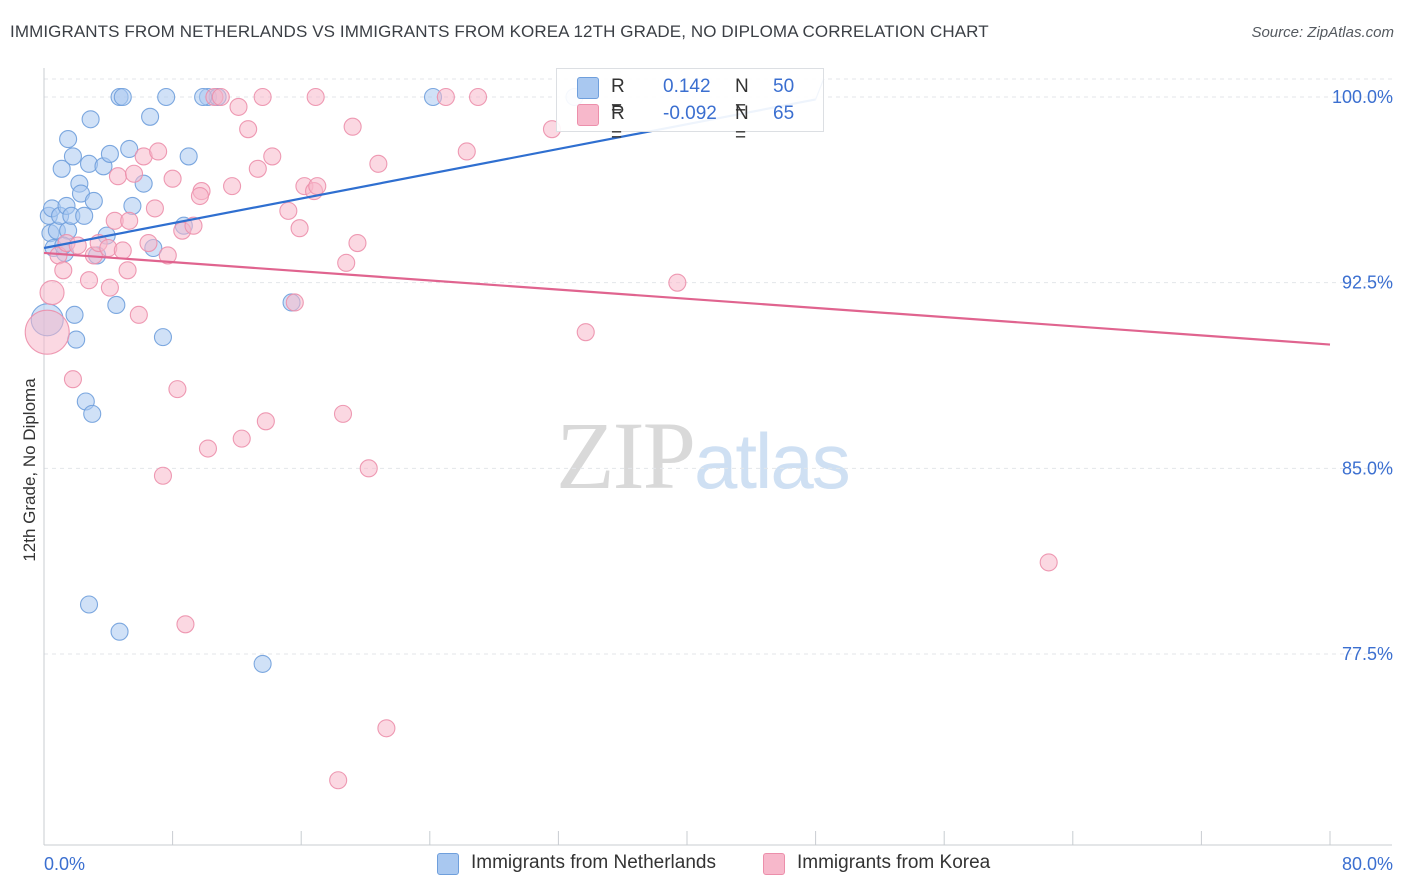  What do you see at coordinates (1367, 283) in the screenshot?
I see `y-tick-label: 92.5%` at bounding box center [1367, 283].